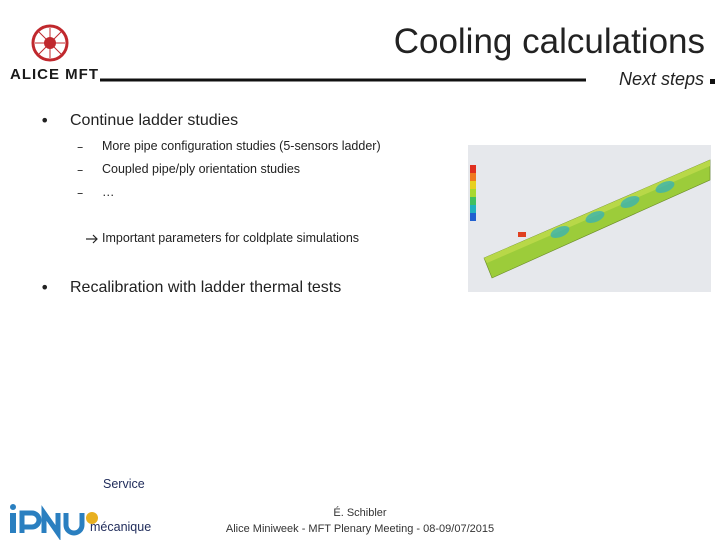  Describe the element at coordinates (589, 218) in the screenshot. I see `simulation-image` at that location.